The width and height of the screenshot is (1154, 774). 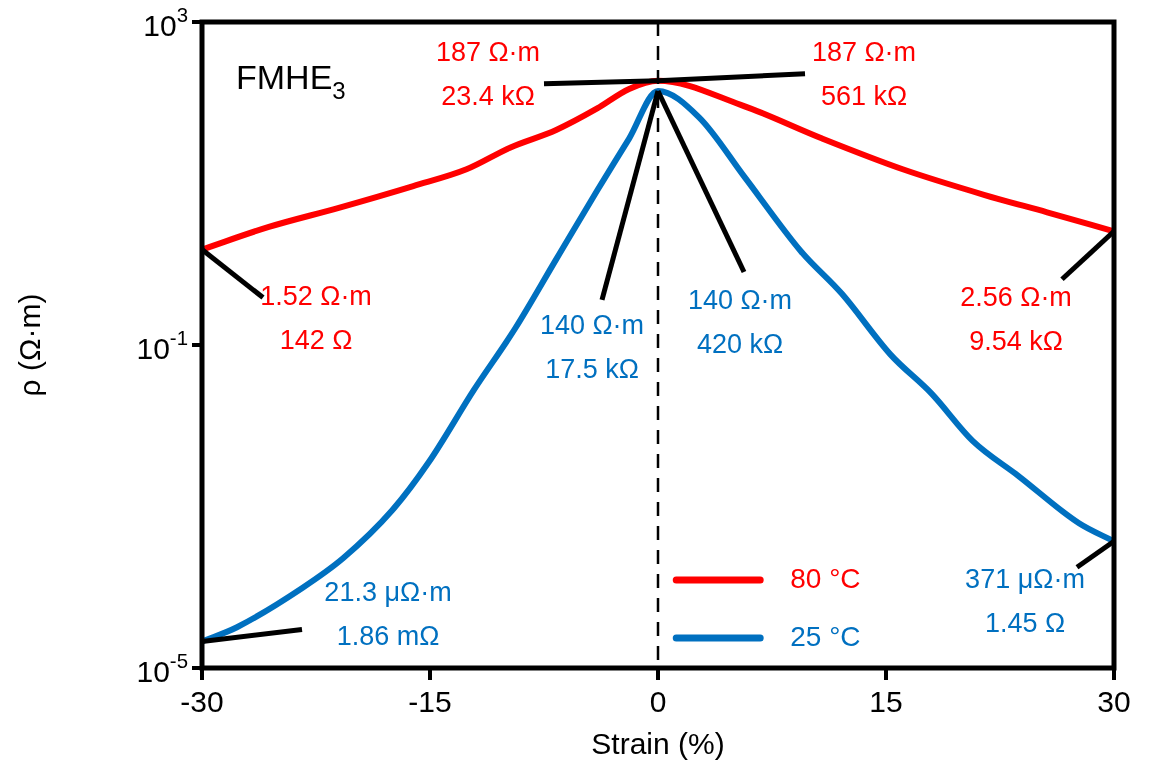 I want to click on annotation: 2.56 Ω·m 9.54 kΩ, so click(x=1016, y=318).